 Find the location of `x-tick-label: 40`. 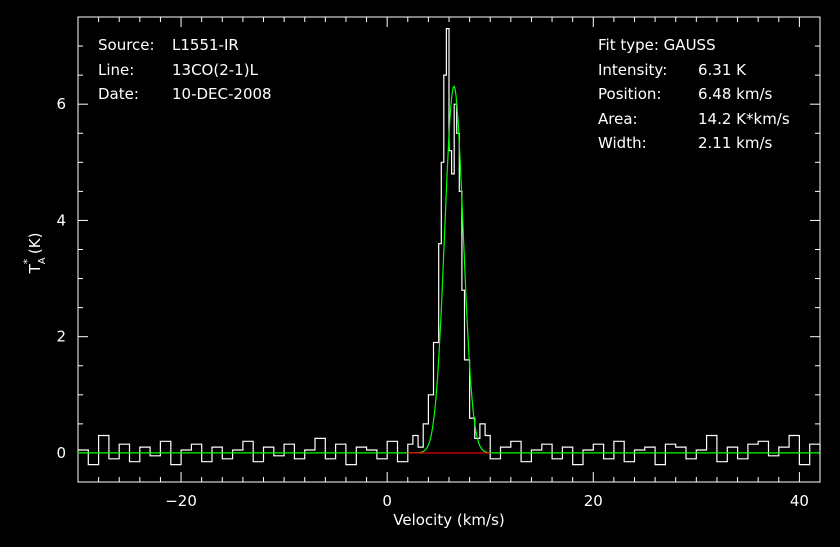

x-tick-label: 40 is located at coordinates (799, 501).